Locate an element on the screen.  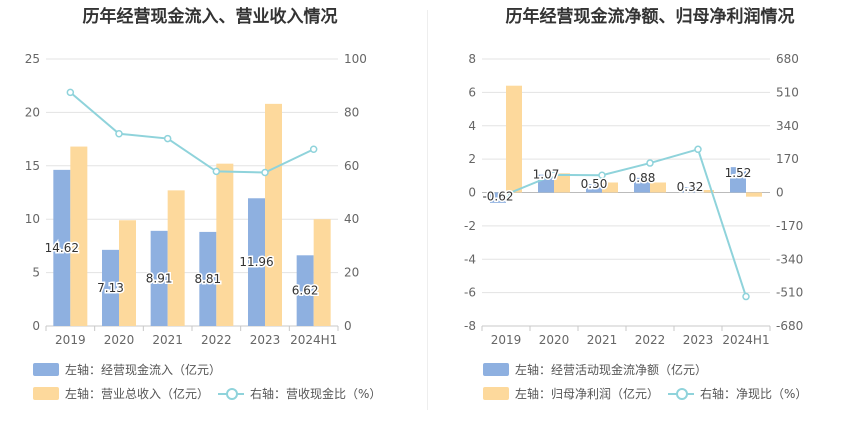
right-axis-tick-label: 20 is located at coordinates (351, 273).